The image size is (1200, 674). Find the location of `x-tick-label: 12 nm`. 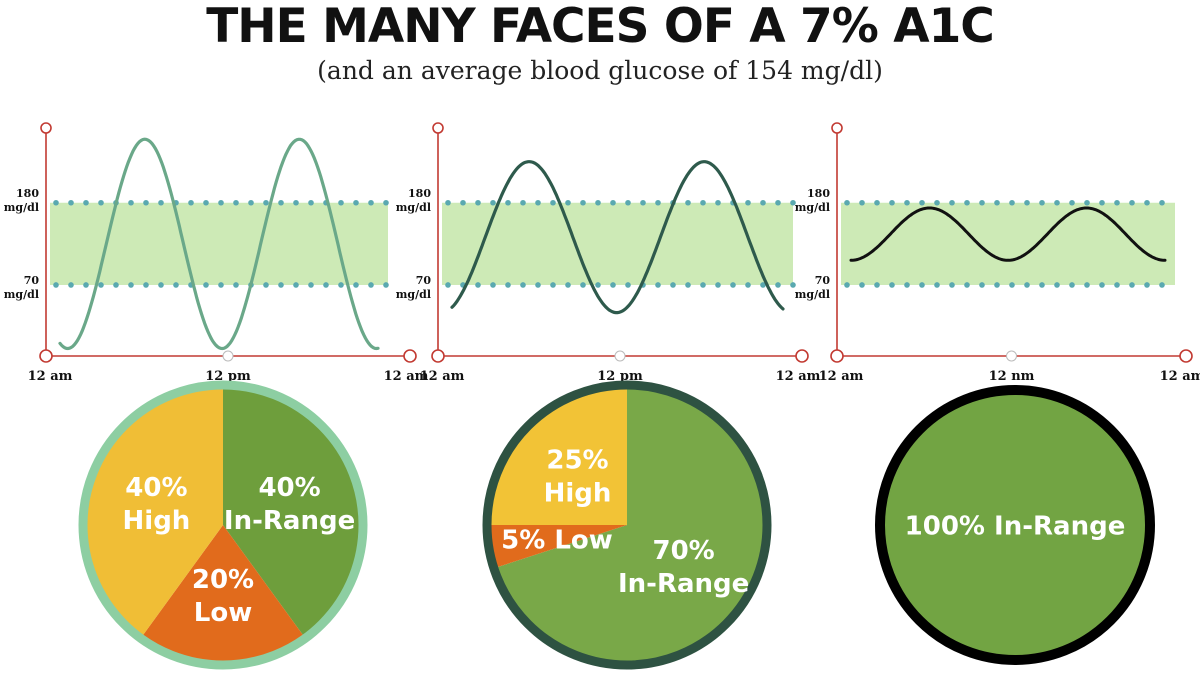

x-tick-label: 12 nm is located at coordinates (1012, 376).